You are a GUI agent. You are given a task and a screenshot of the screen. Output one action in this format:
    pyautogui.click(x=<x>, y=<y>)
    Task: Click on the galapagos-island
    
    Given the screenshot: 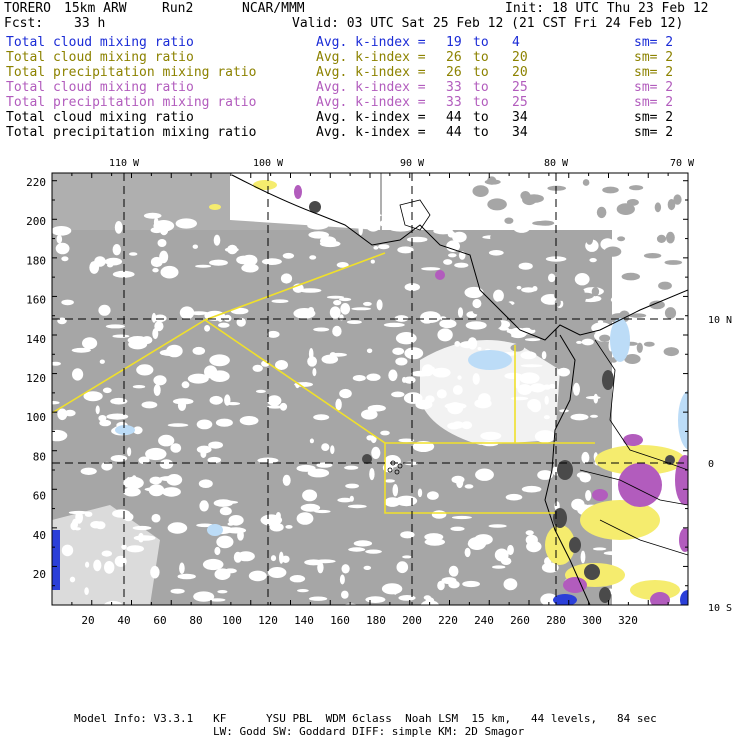 What is the action you would take?
    pyautogui.click(x=397, y=472)
    